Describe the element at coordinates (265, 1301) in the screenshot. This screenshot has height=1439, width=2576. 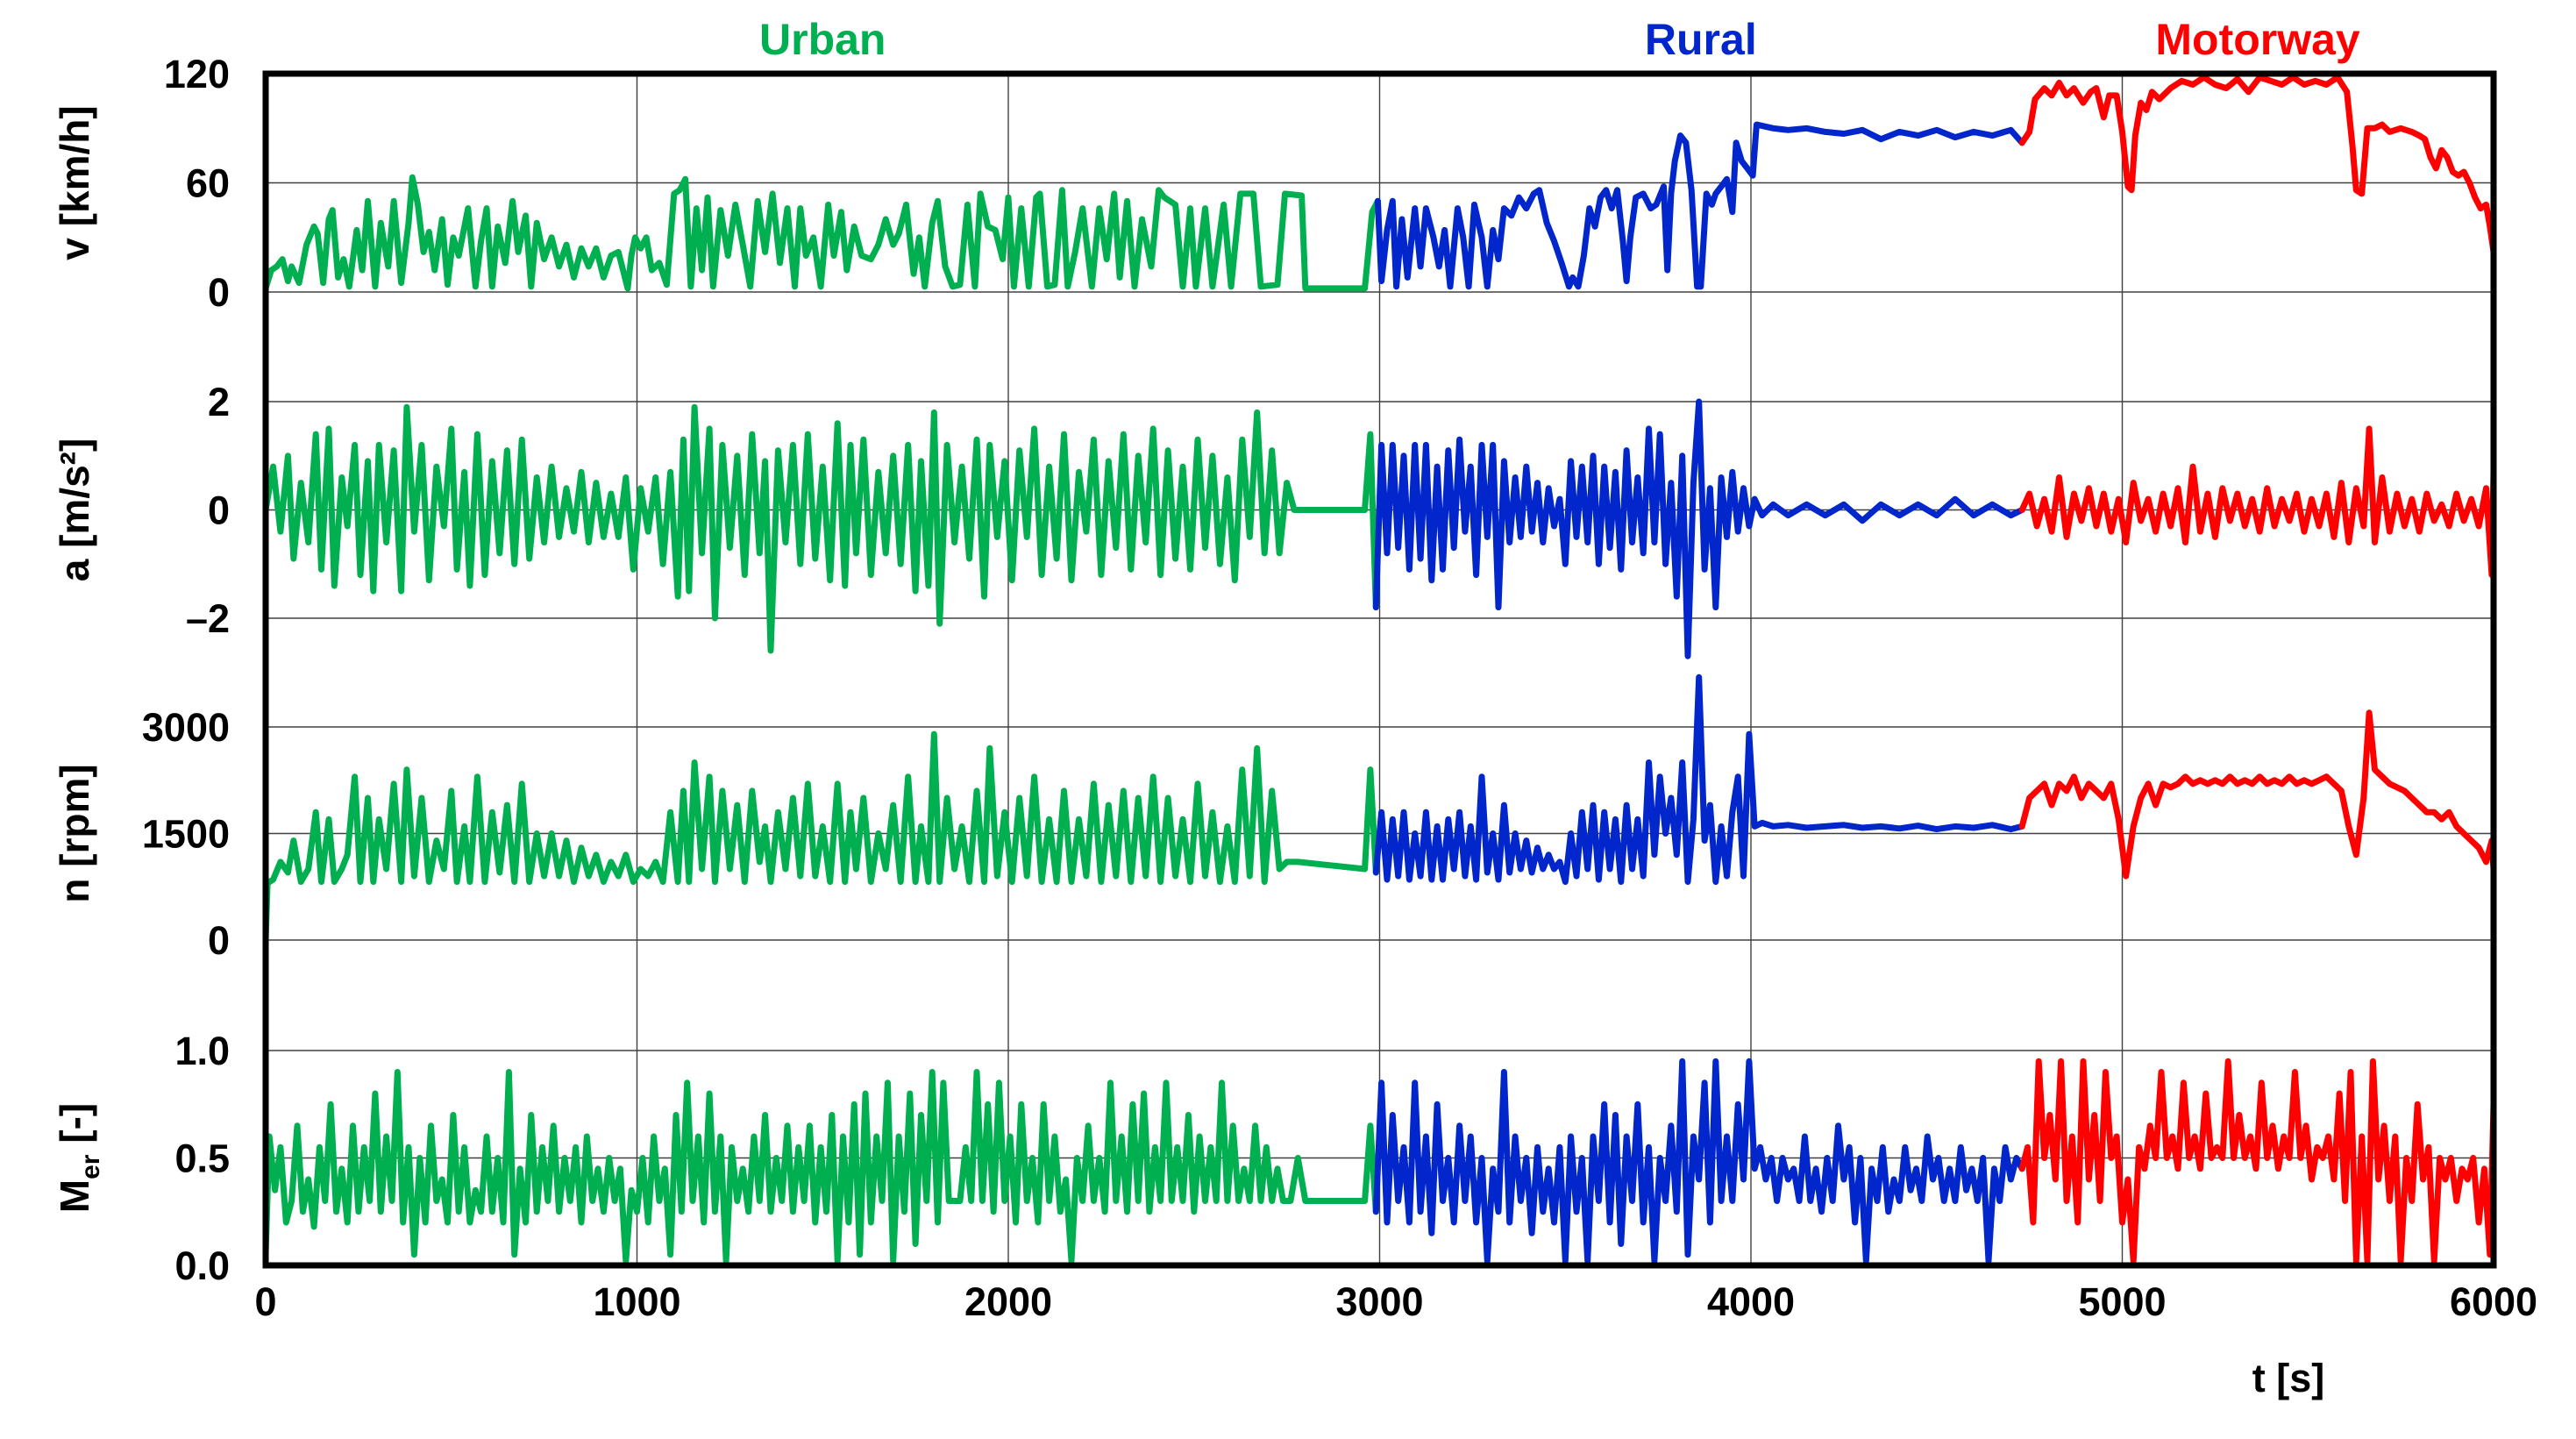
I see `x-tick-label: 0` at that location.